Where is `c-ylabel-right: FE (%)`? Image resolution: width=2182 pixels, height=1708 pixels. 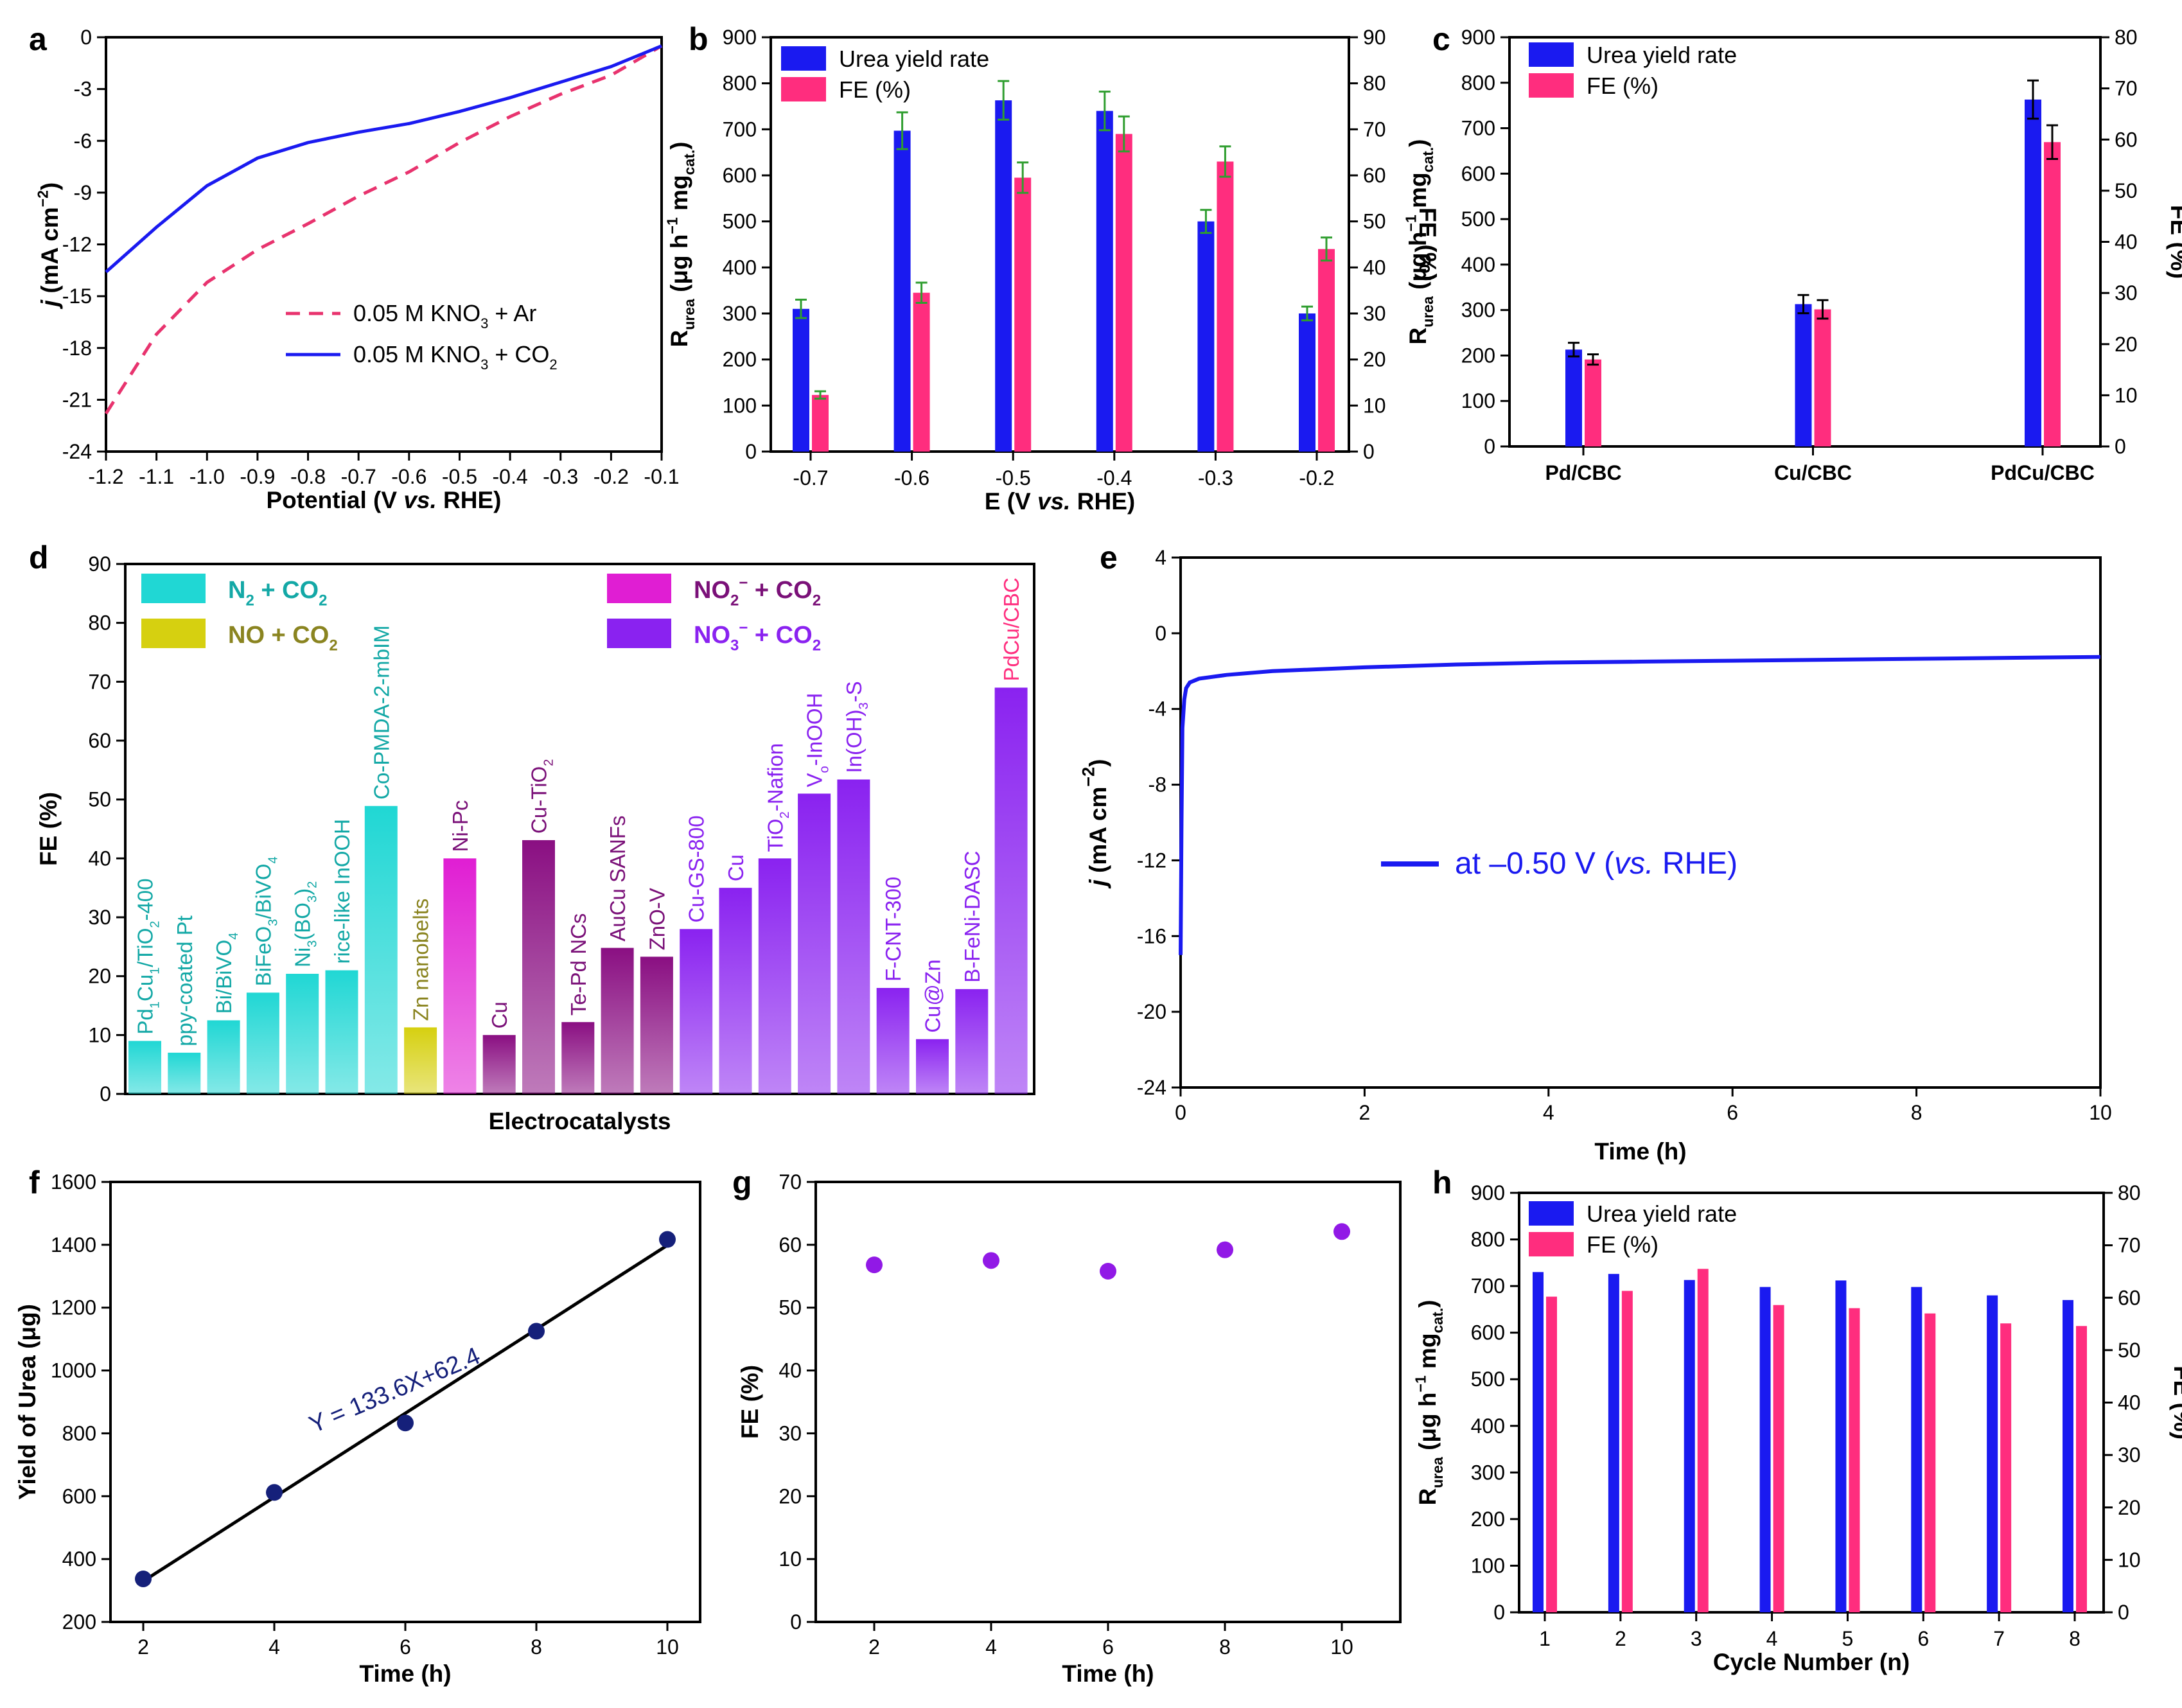
c-ylabel-right: FE (%) is located at coordinates (2174, 242).